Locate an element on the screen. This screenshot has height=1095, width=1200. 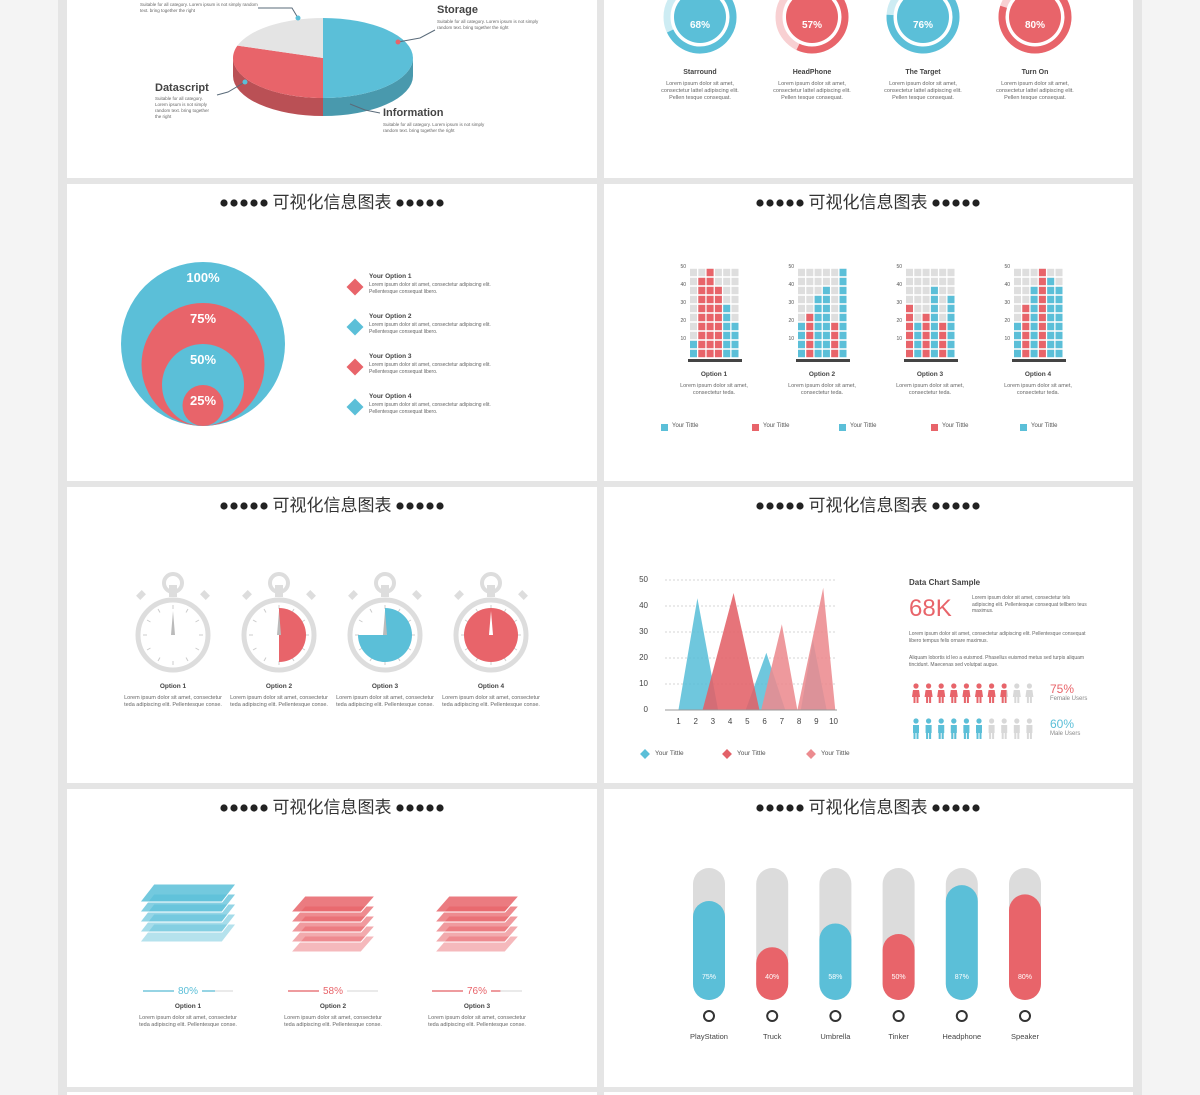
stat-name: Male Users is located at coordinates (1065, 734).